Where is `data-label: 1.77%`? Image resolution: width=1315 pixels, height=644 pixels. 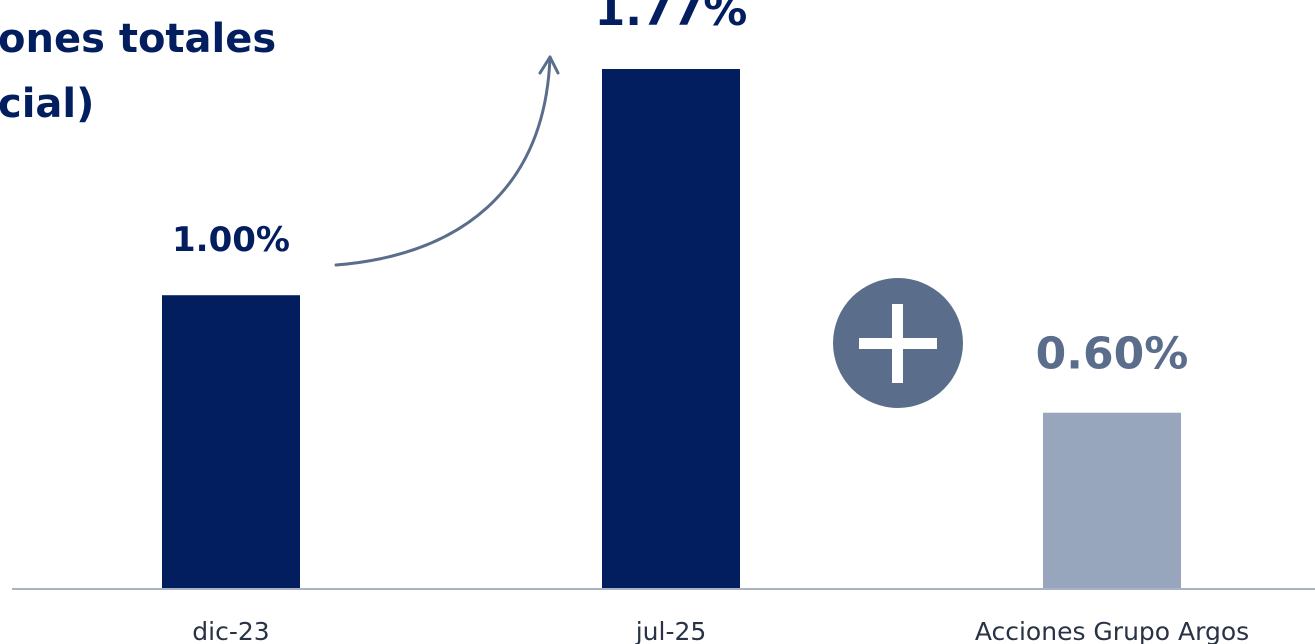 data-label: 1.77% is located at coordinates (671, 18).